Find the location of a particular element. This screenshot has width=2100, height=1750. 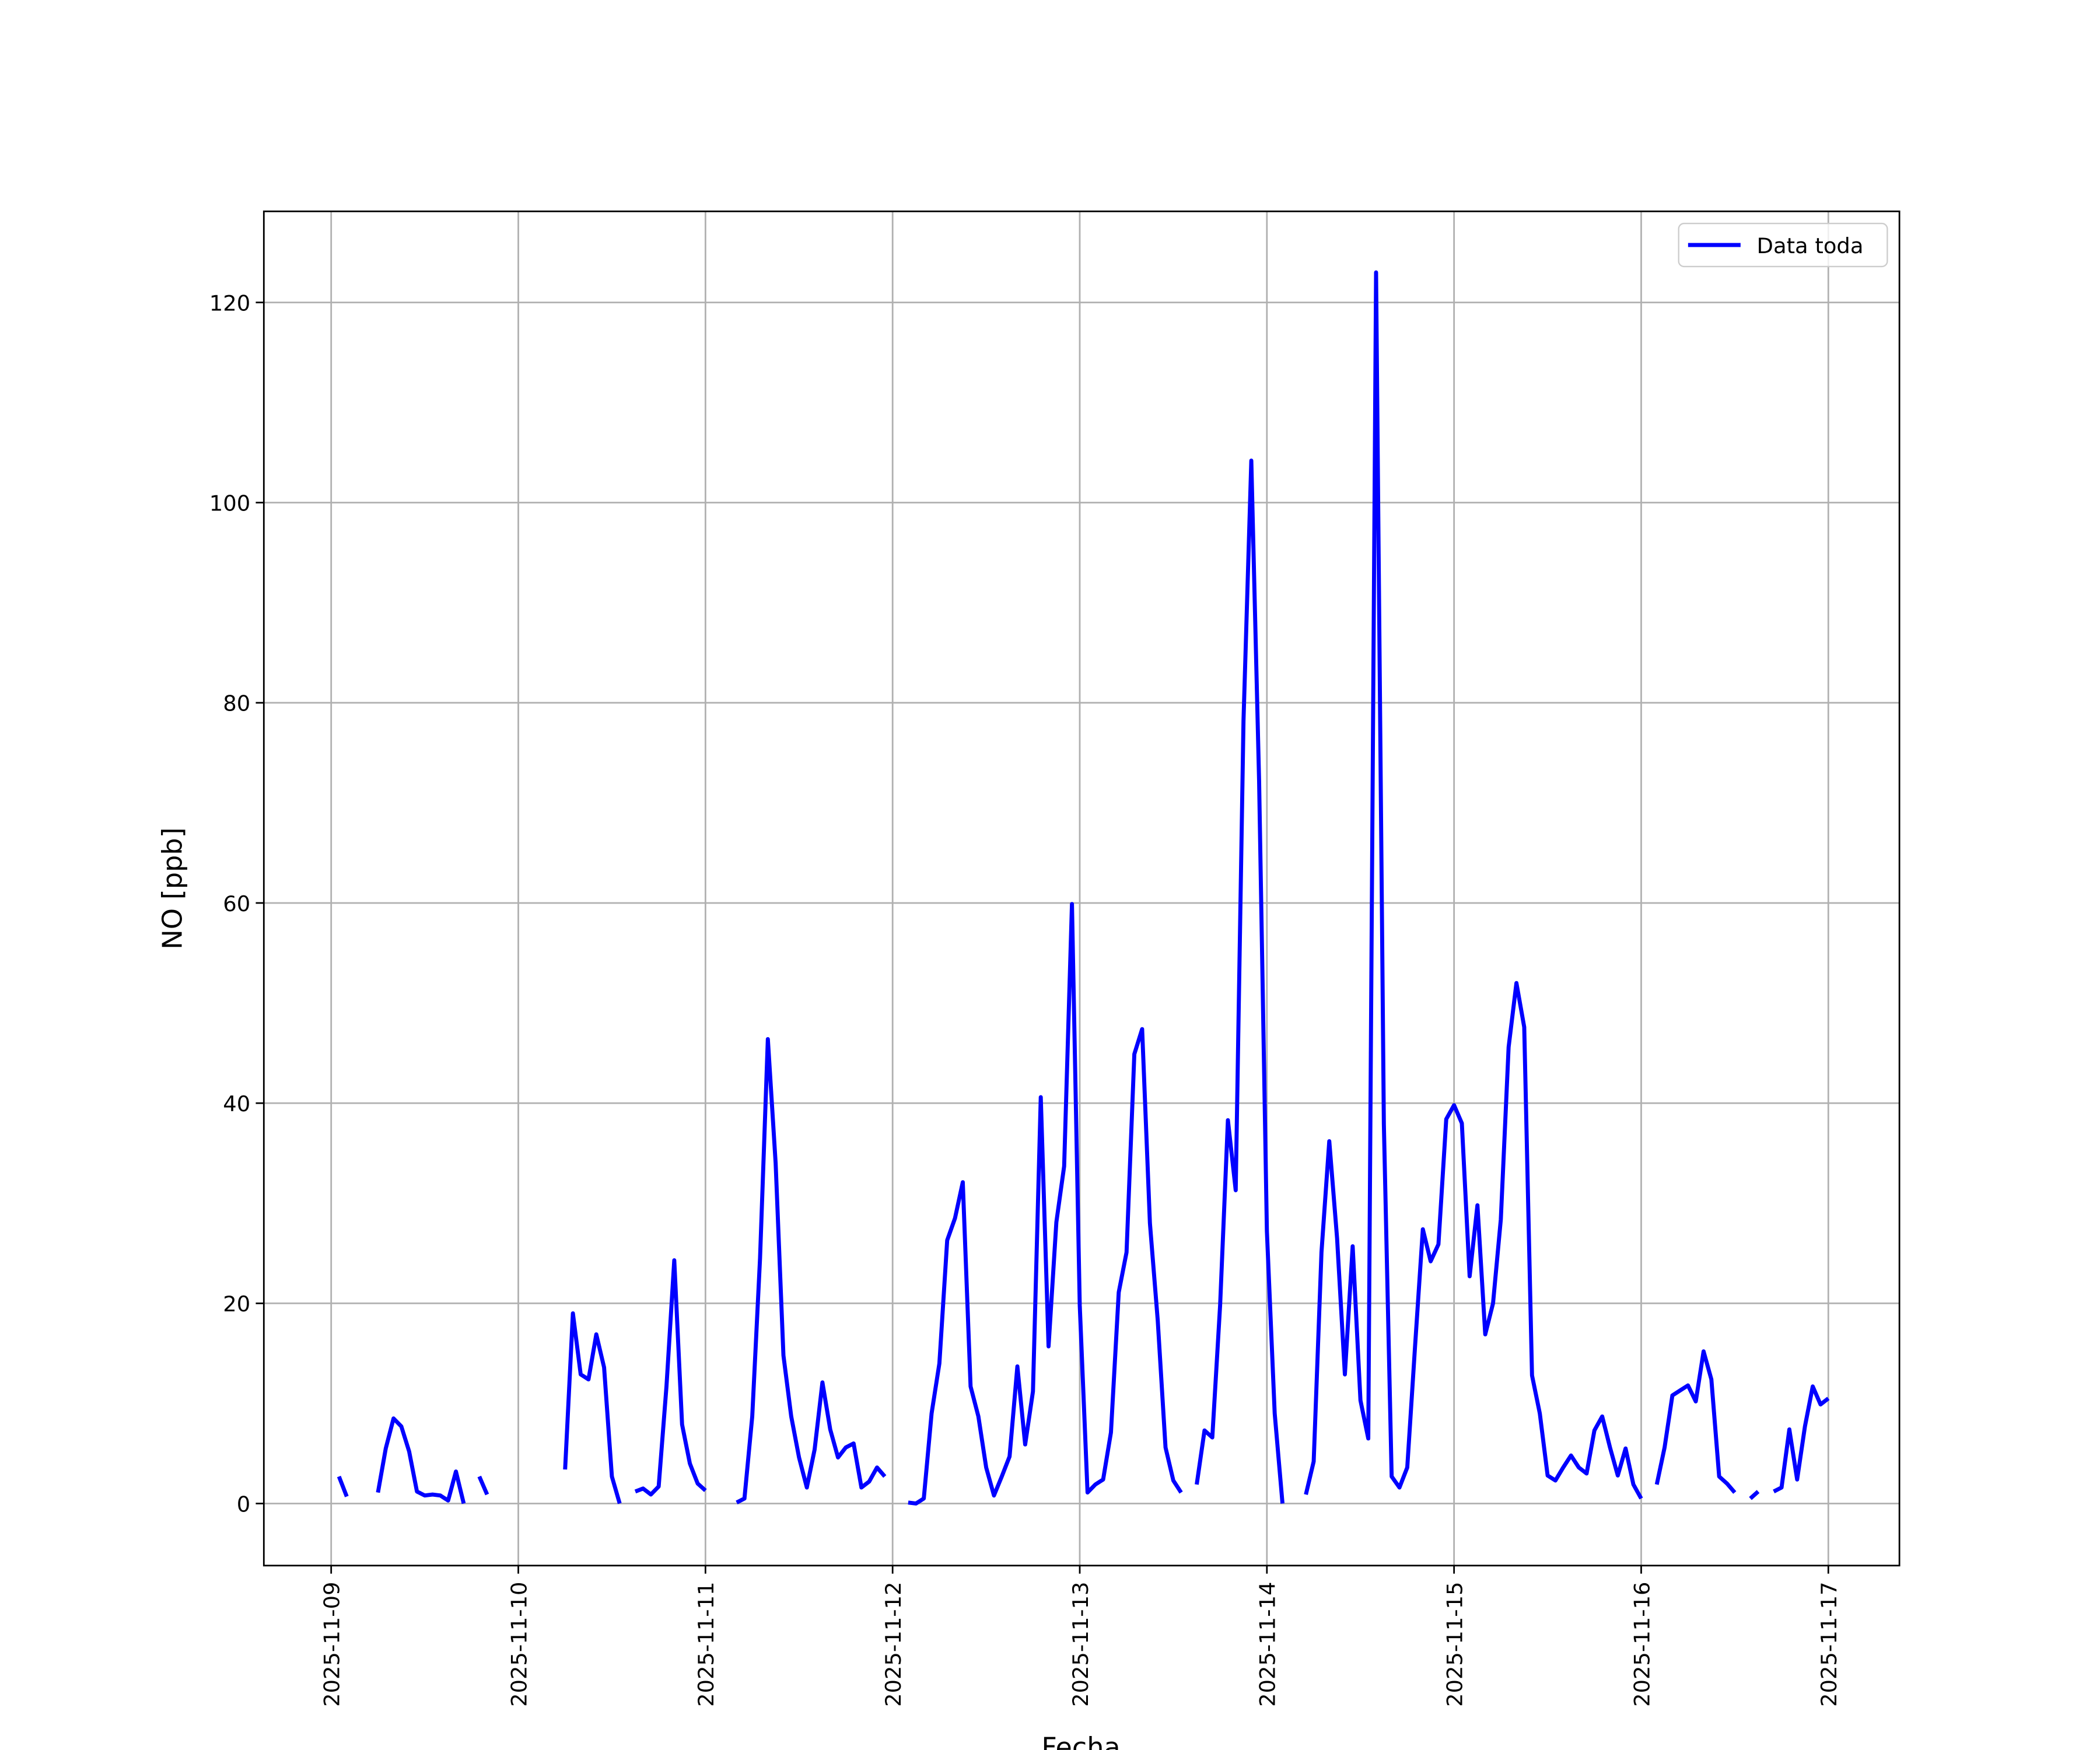

legend-label: Data toda is located at coordinates (1810, 245).